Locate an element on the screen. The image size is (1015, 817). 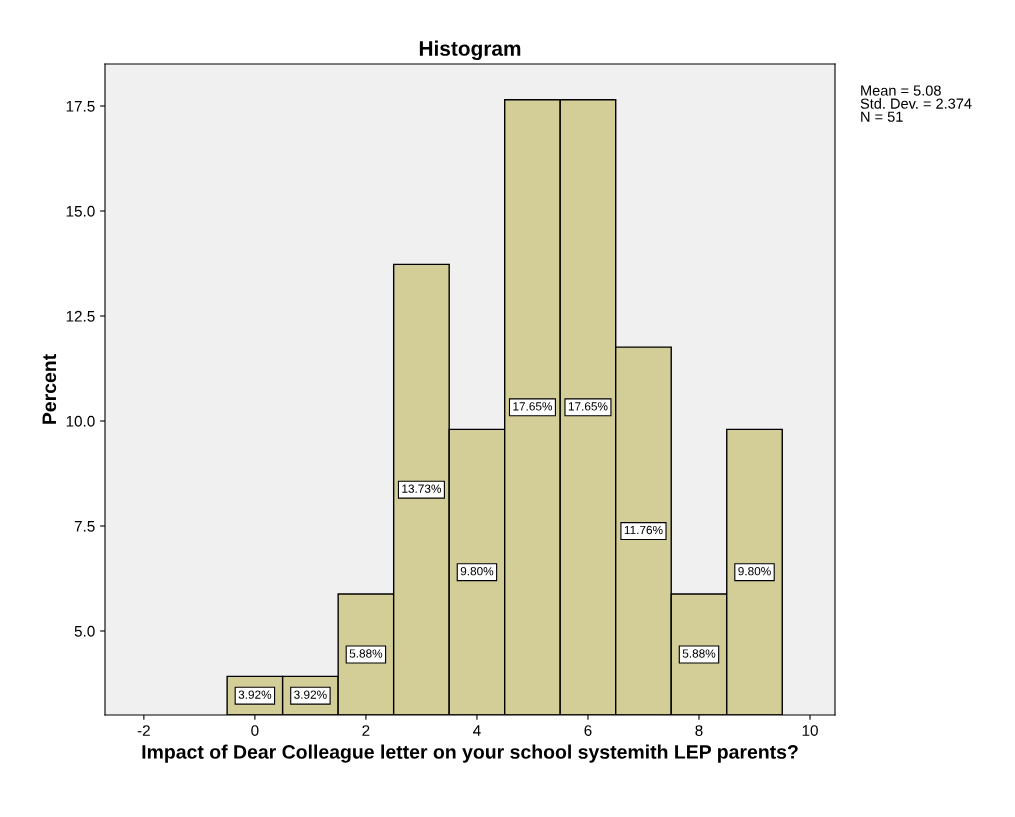
y-tick-label: 12.5 is located at coordinates (80, 316).